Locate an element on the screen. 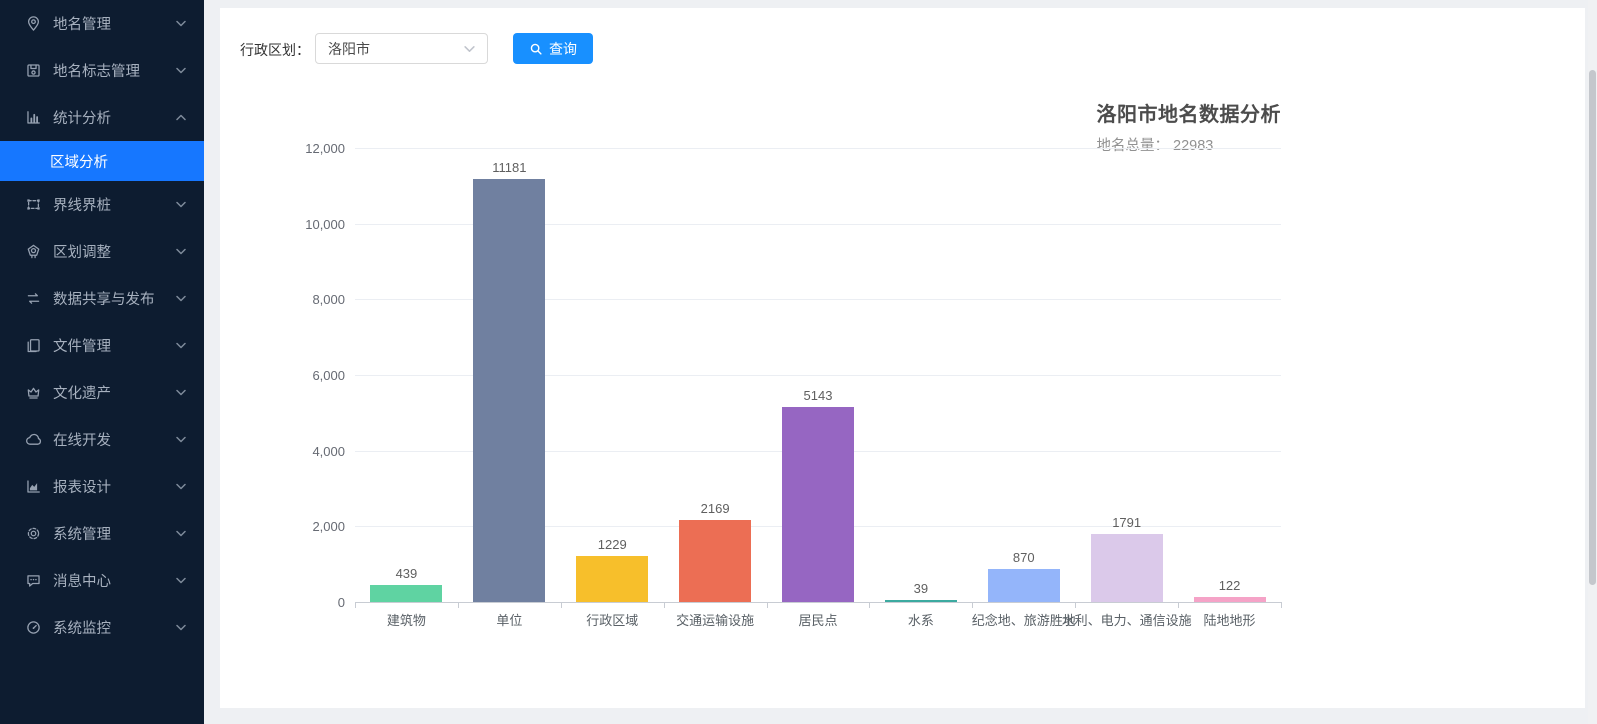 Image resolution: width=1597 pixels, height=724 pixels. search-button-label: 查询 is located at coordinates (563, 48).